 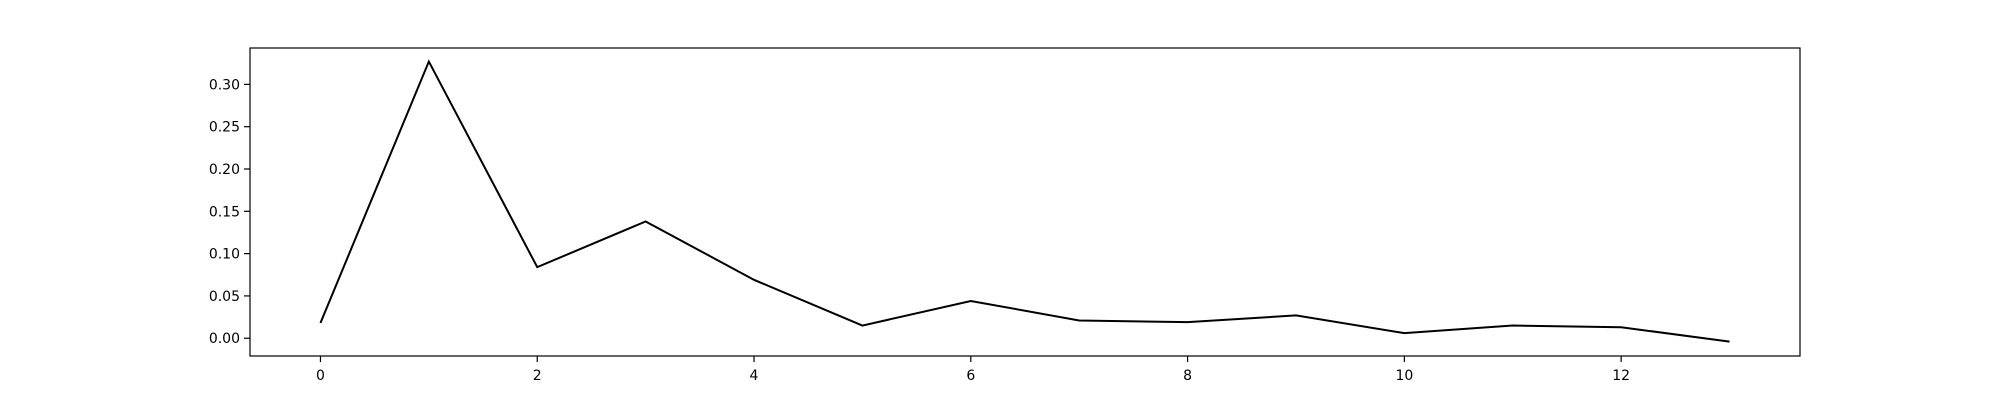 I want to click on x-tick-label: 2, so click(x=537, y=376).